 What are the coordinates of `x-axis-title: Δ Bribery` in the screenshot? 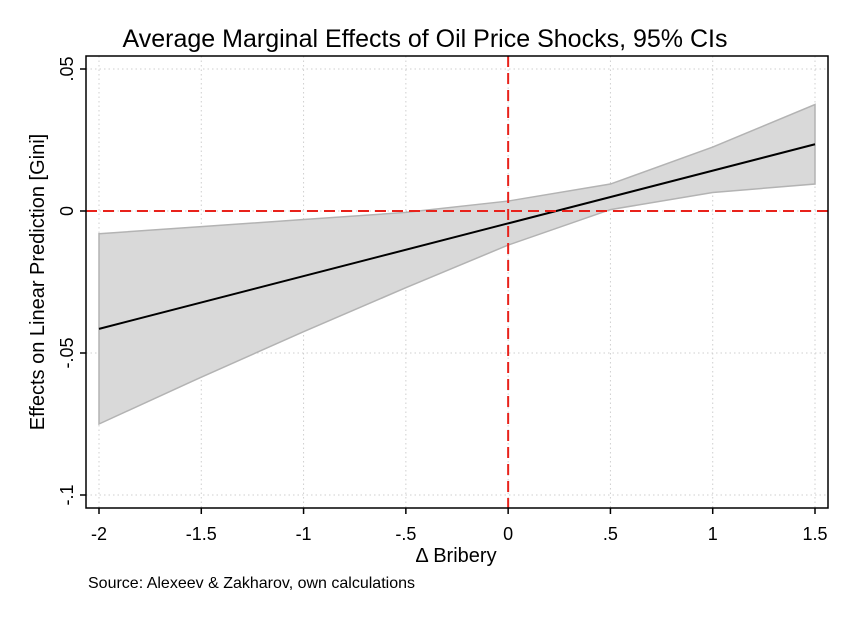 It's located at (455, 556).